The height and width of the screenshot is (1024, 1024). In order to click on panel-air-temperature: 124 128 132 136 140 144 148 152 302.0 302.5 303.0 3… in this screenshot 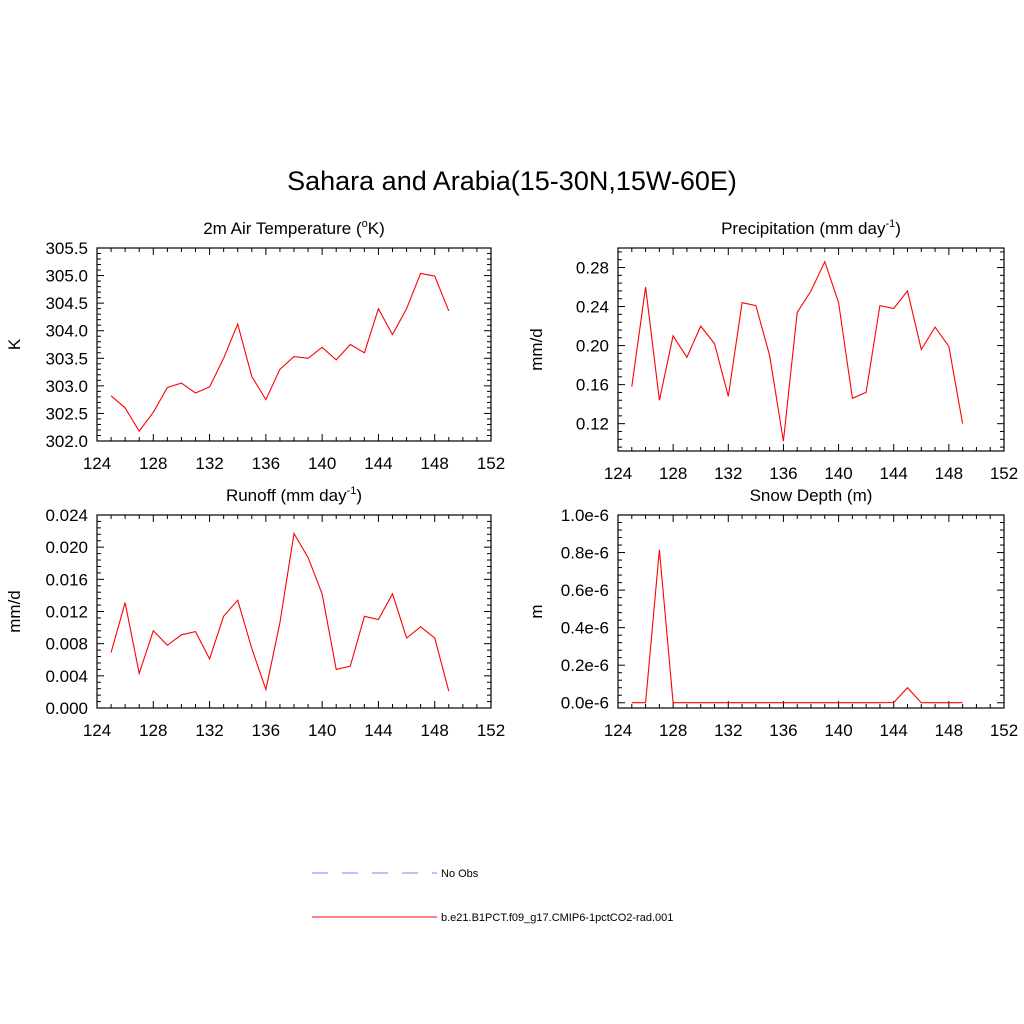, I will do `click(255, 345)`.